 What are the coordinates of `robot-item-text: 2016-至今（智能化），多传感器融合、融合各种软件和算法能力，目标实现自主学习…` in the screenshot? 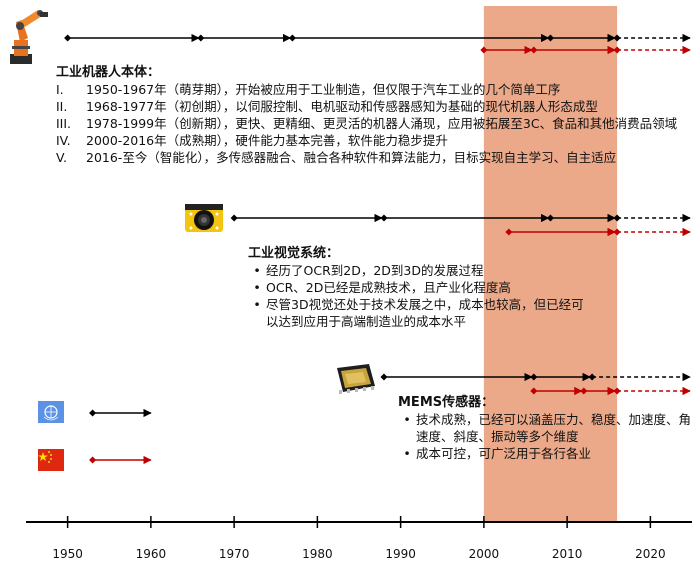 It's located at (351, 157).